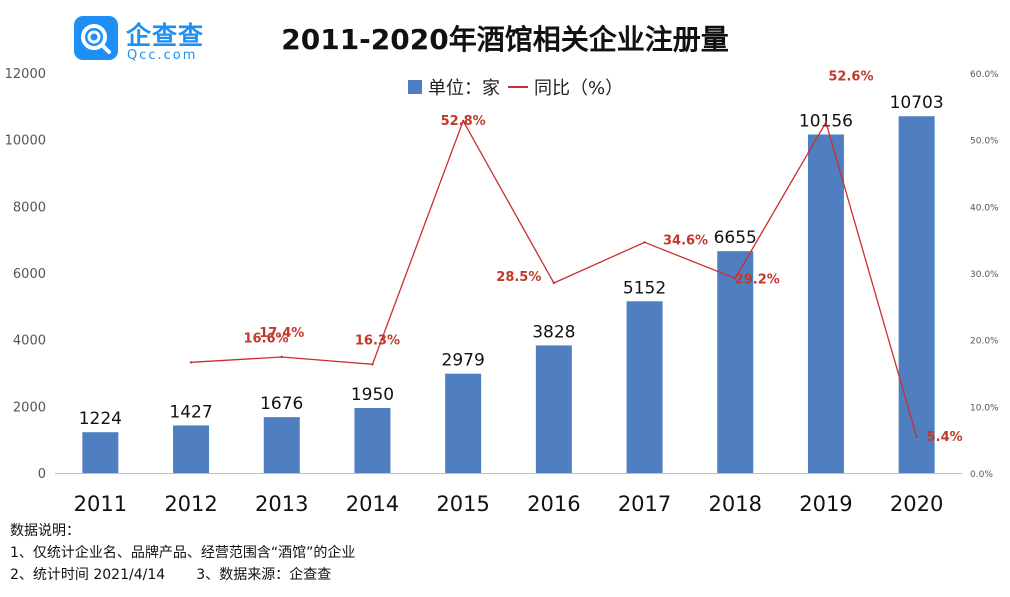 This screenshot has width=1010, height=597. Describe the element at coordinates (644, 504) in the screenshot. I see `x-tick-label: 2017` at that location.